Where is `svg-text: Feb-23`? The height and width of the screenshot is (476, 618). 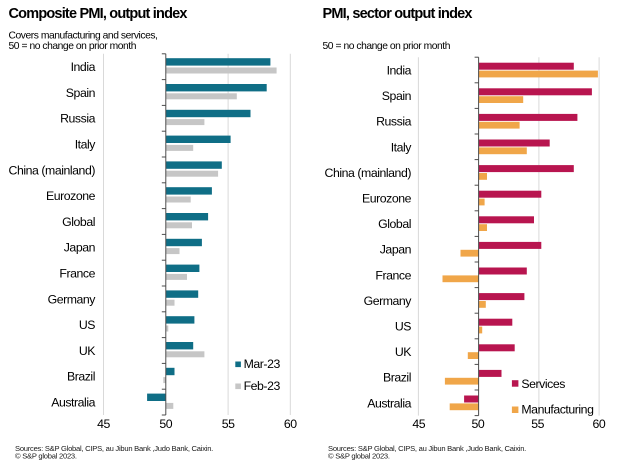 svg-text: Feb-23 is located at coordinates (262, 386).